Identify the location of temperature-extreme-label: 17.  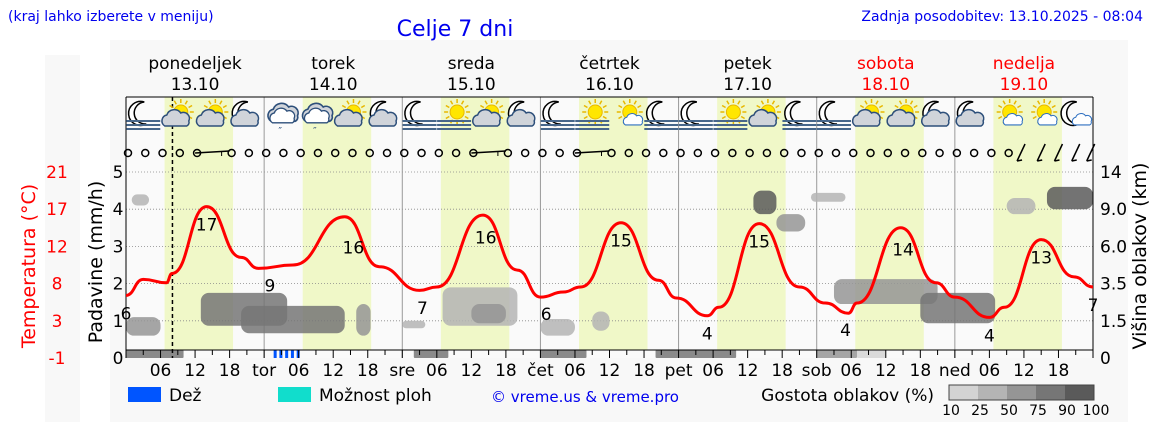
(207, 226).